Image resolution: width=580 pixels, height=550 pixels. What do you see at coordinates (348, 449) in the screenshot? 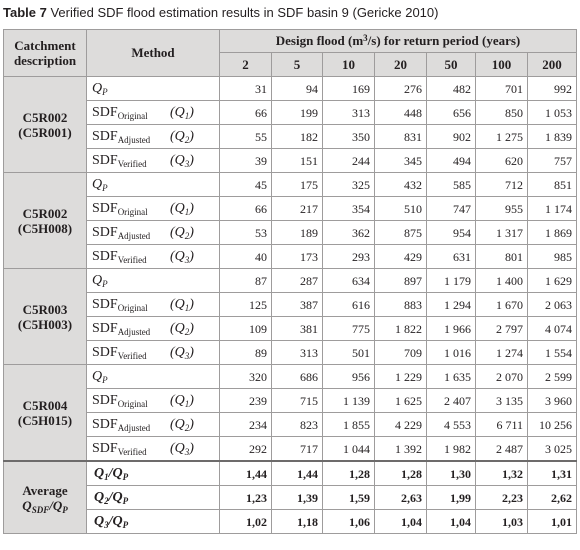
I see `value-cell: 1 044` at bounding box center [348, 449].